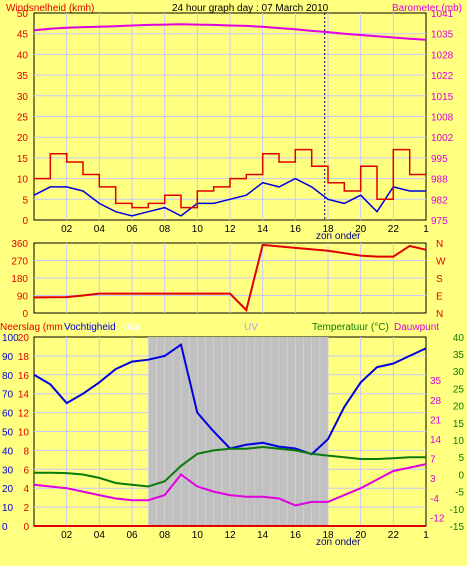 This screenshot has height=566, width=467. Describe the element at coordinates (461, 458) in the screenshot. I see `temperature-y-tick: 5` at that location.